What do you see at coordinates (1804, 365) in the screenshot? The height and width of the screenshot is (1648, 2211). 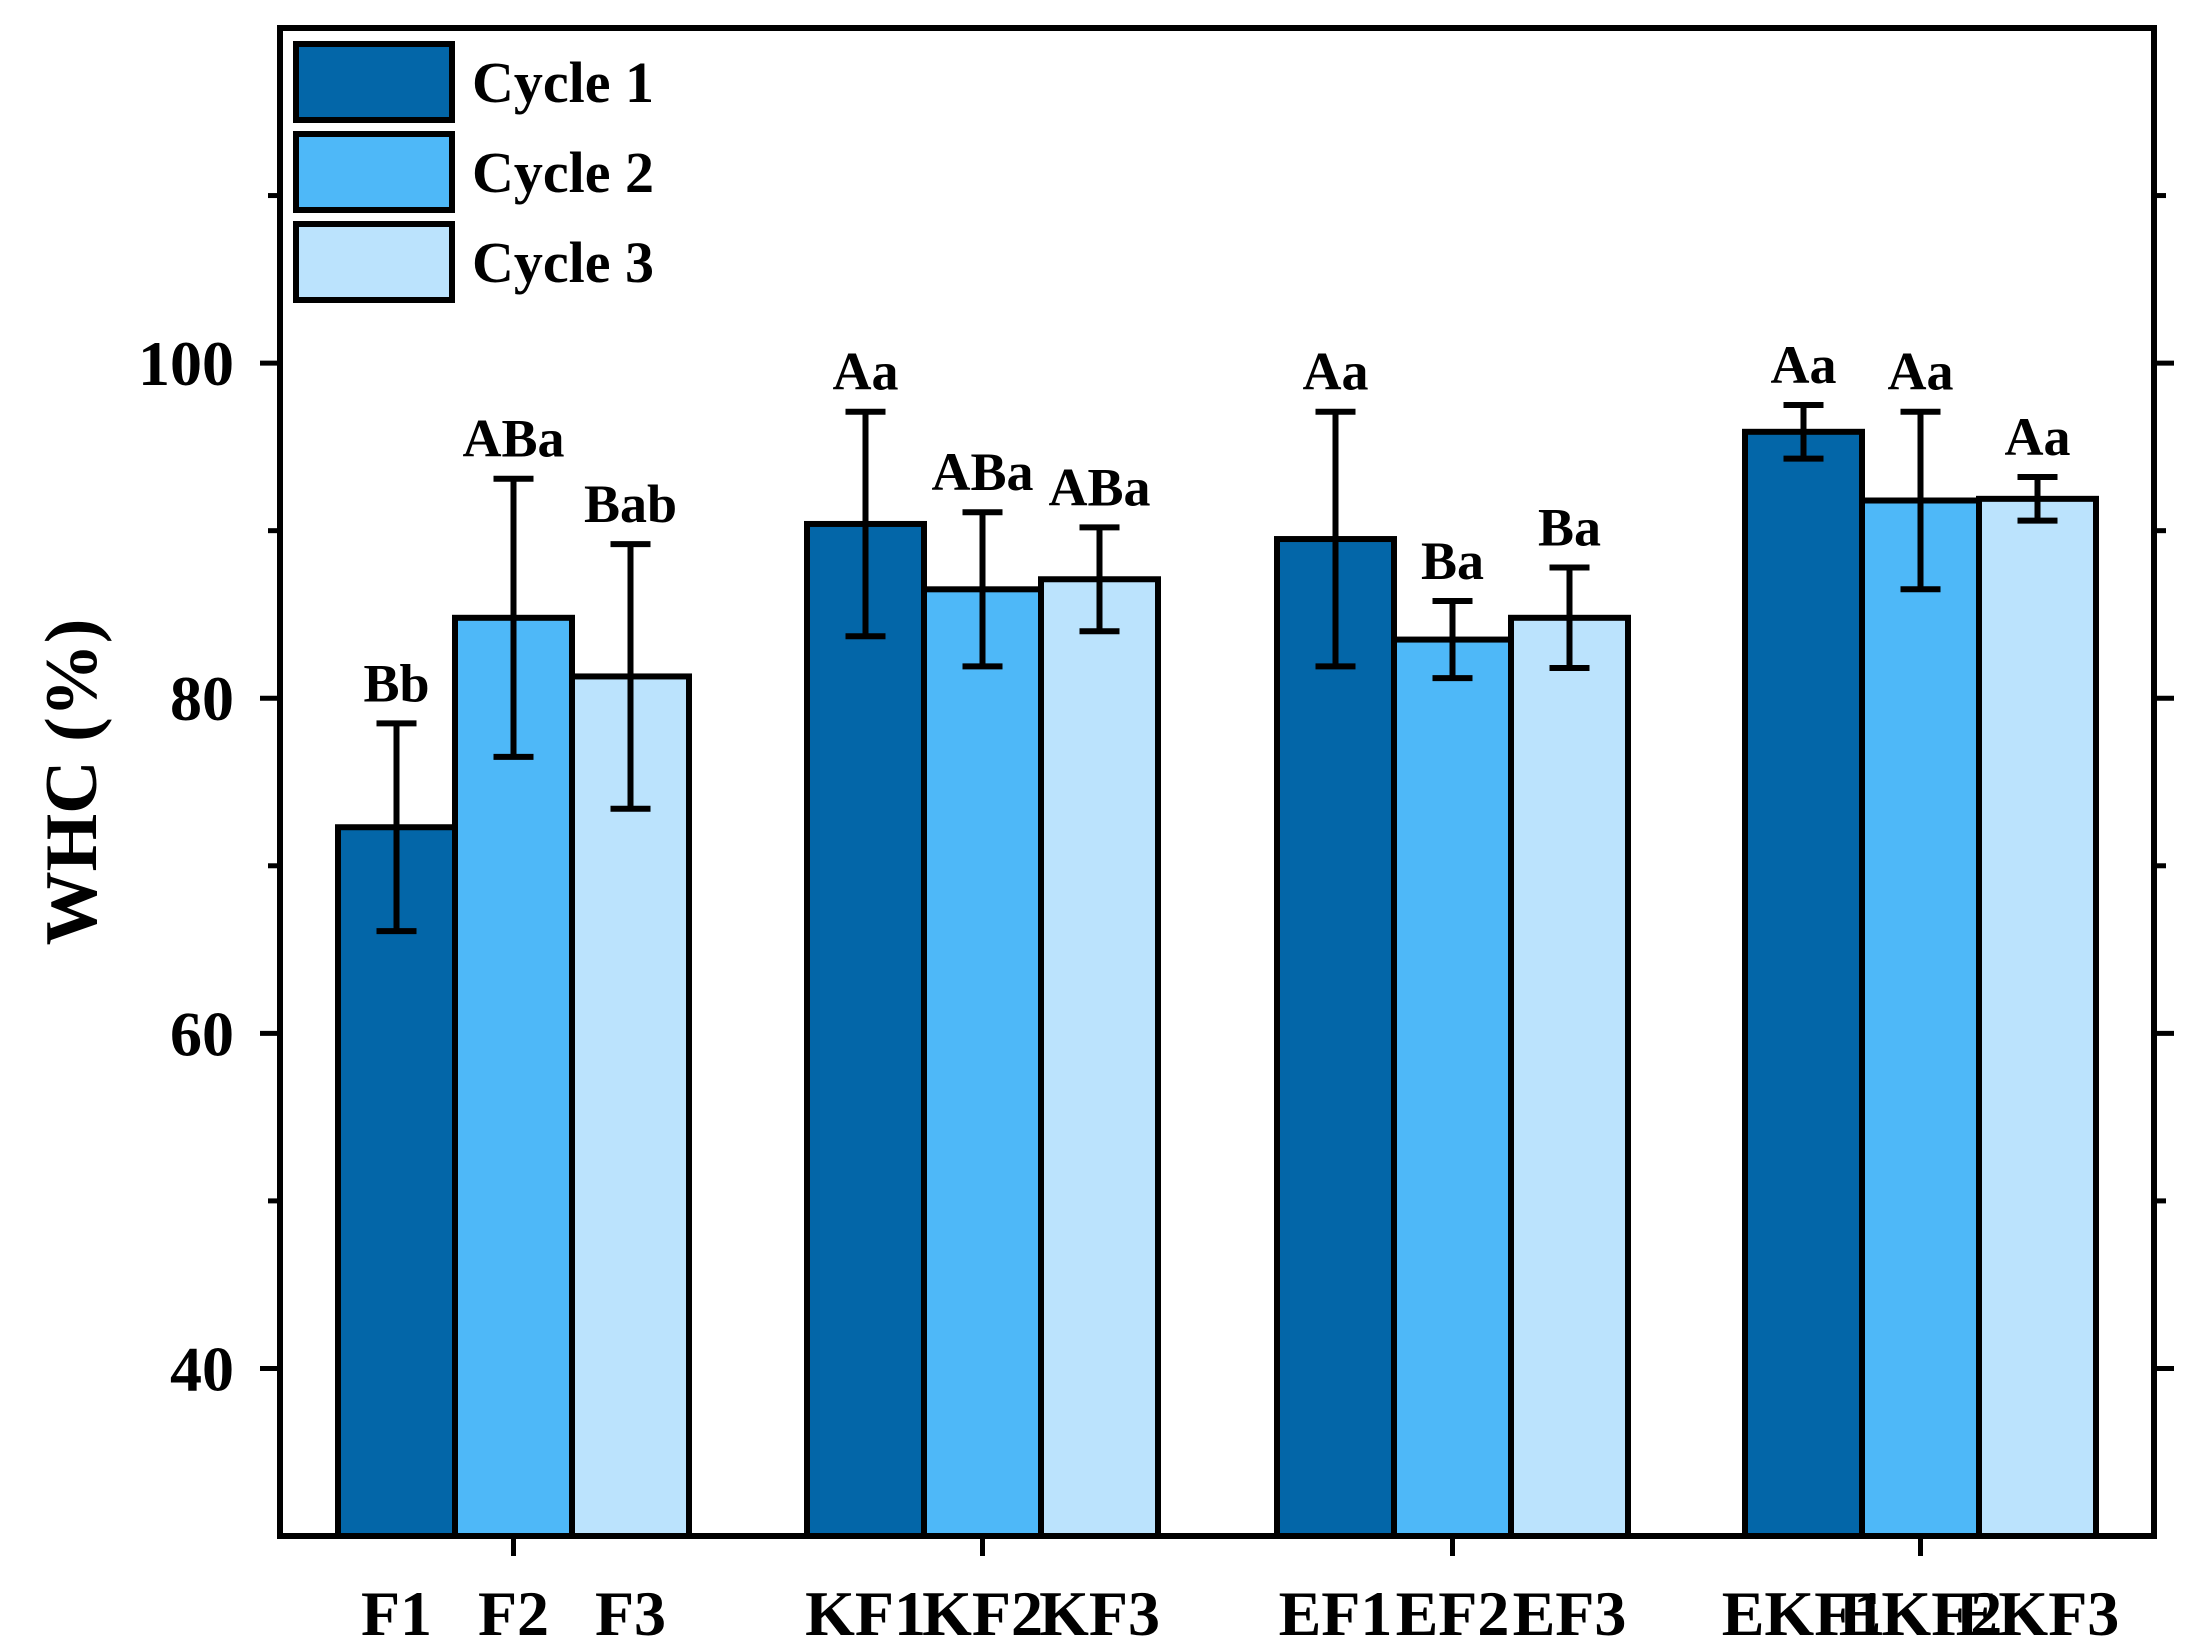 I see `significance-label-ekf1: Aa` at bounding box center [1804, 365].